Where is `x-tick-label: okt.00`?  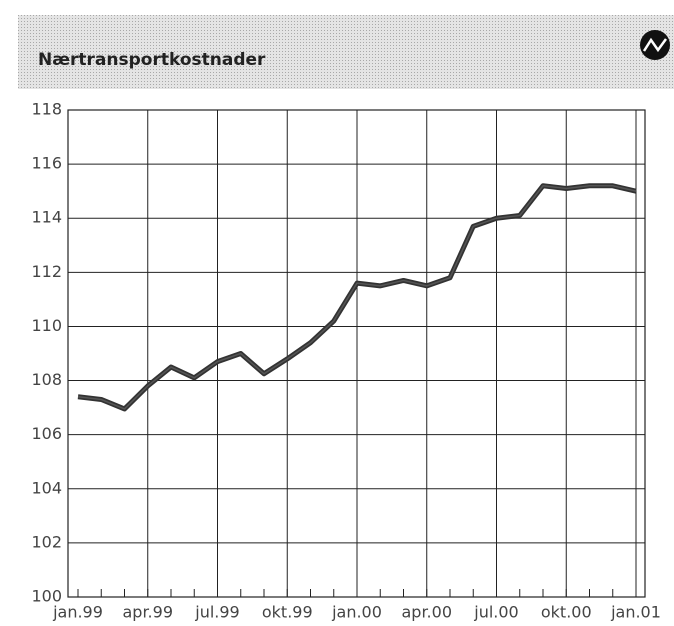 x-tick-label: okt.00 is located at coordinates (566, 612).